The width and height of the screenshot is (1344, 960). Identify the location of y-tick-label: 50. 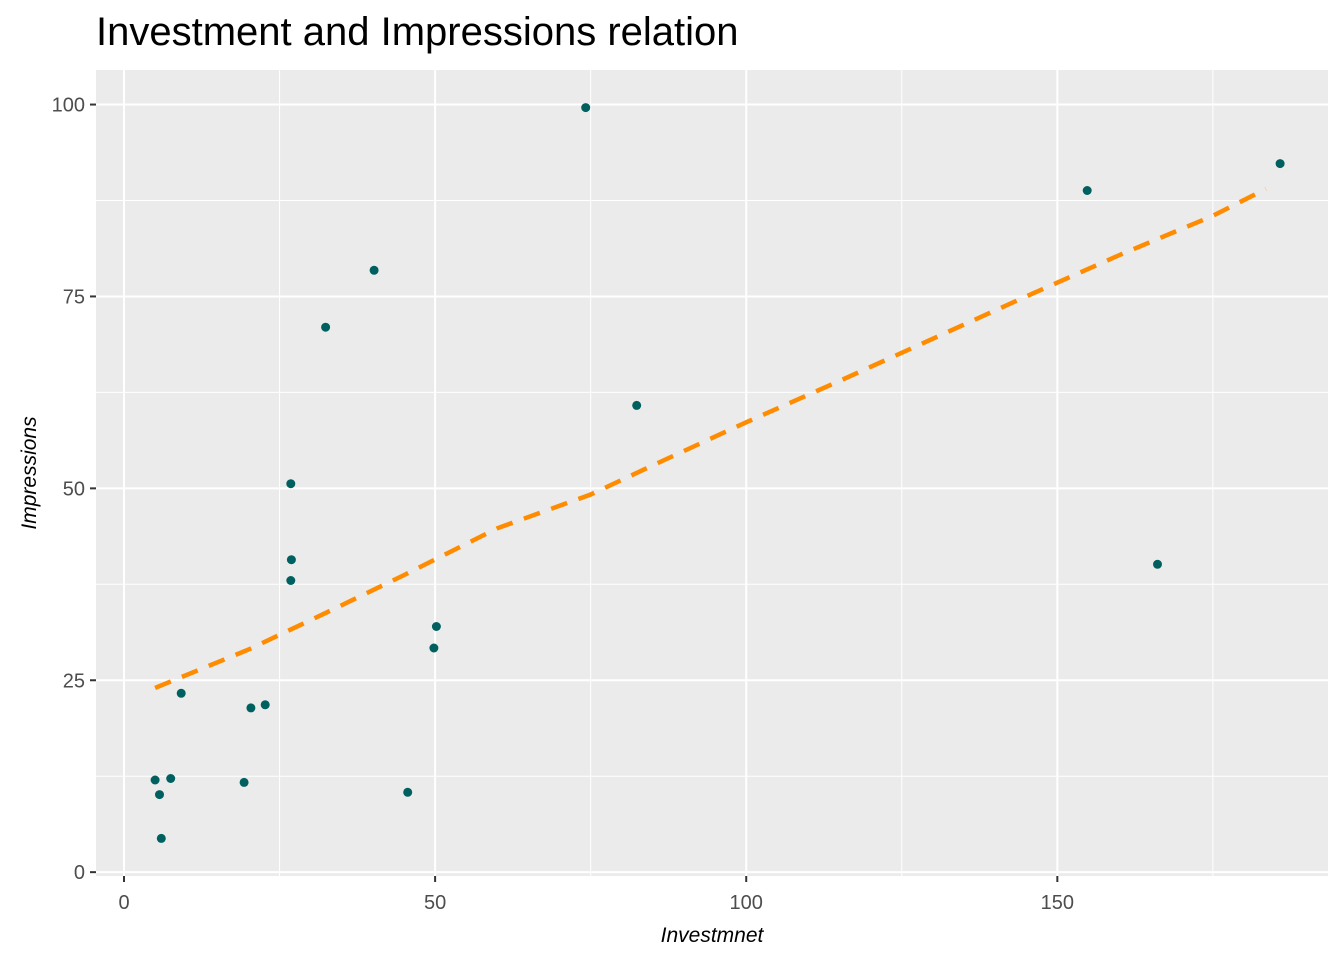
(74, 489).